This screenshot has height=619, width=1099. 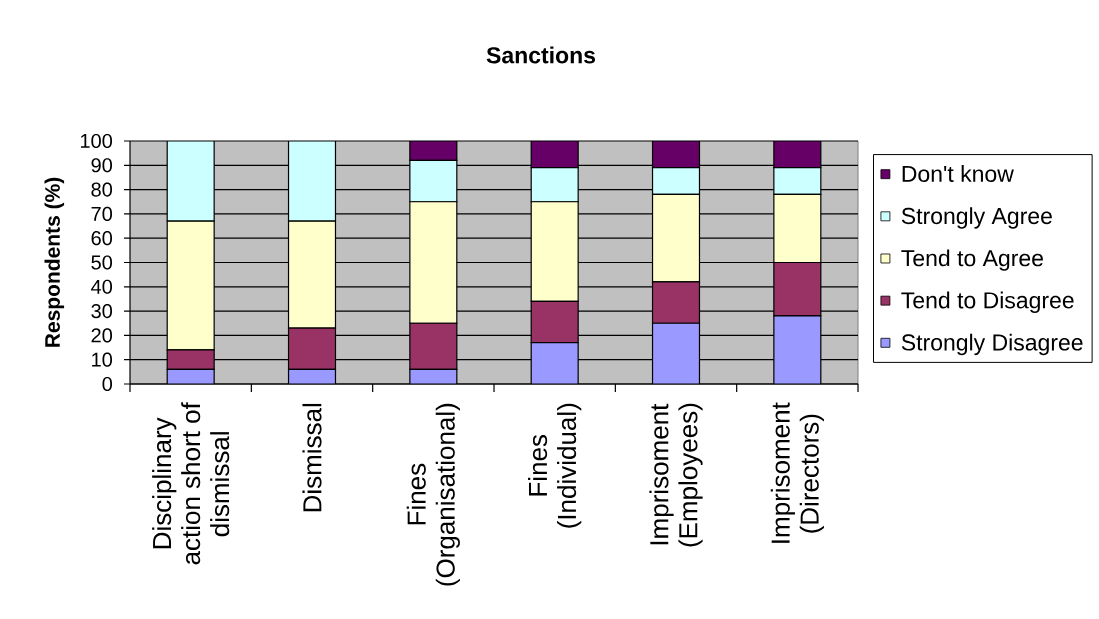 I want to click on x-tick-label: Disciplinary action short of dismissal, so click(x=191, y=483).